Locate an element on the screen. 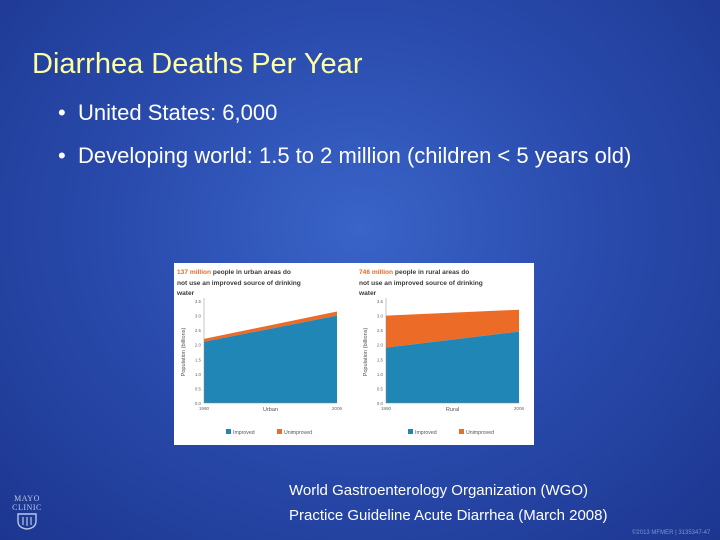  bullet-item-us: • United States: 6,000 is located at coordinates (358, 112).